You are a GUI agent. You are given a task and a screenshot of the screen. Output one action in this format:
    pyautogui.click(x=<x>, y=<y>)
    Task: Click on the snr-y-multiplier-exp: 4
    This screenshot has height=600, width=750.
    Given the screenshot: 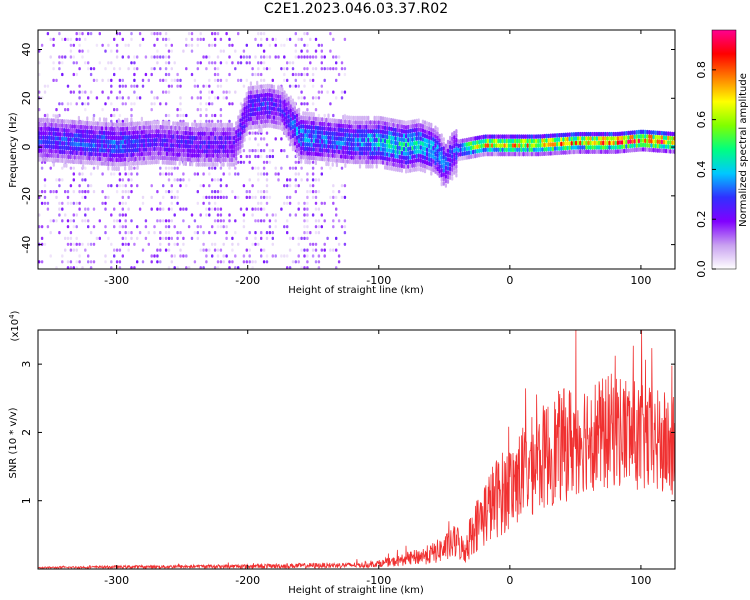 What is the action you would take?
    pyautogui.click(x=12, y=316)
    